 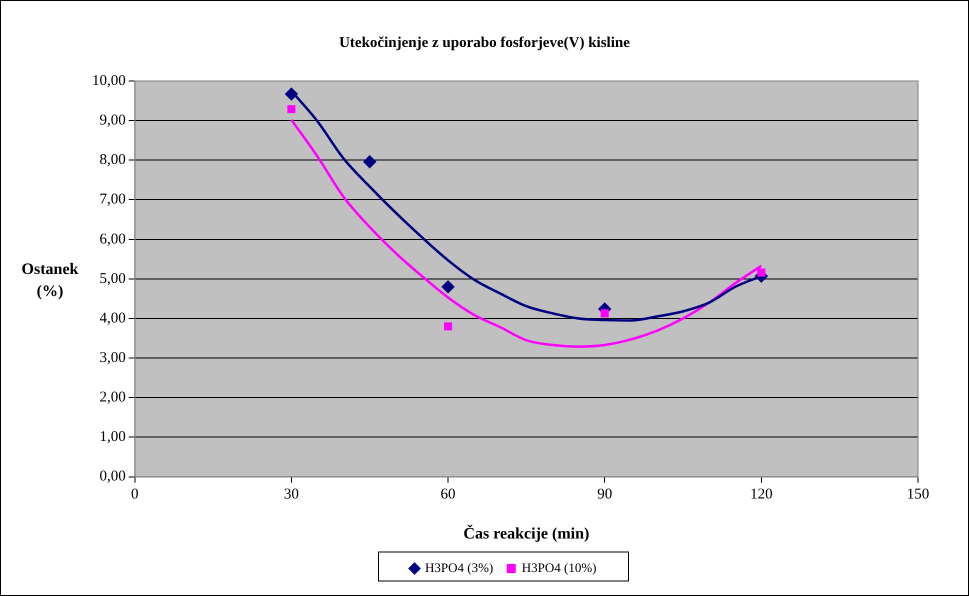 What do you see at coordinates (113, 398) in the screenshot?
I see `y-tick-label: 2,00` at bounding box center [113, 398].